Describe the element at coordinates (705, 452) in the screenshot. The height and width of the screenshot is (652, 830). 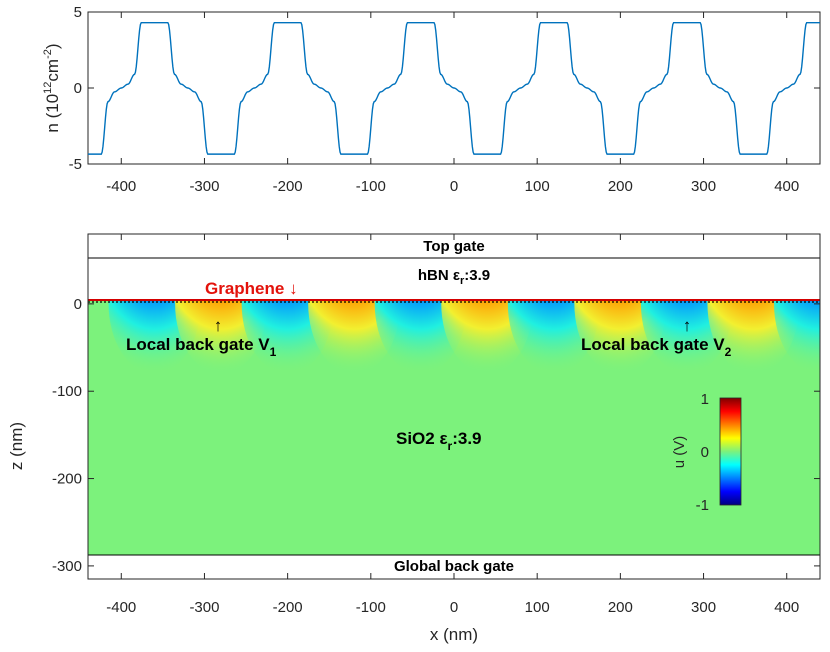
I see `colorbar-tick-mid: 0` at that location.